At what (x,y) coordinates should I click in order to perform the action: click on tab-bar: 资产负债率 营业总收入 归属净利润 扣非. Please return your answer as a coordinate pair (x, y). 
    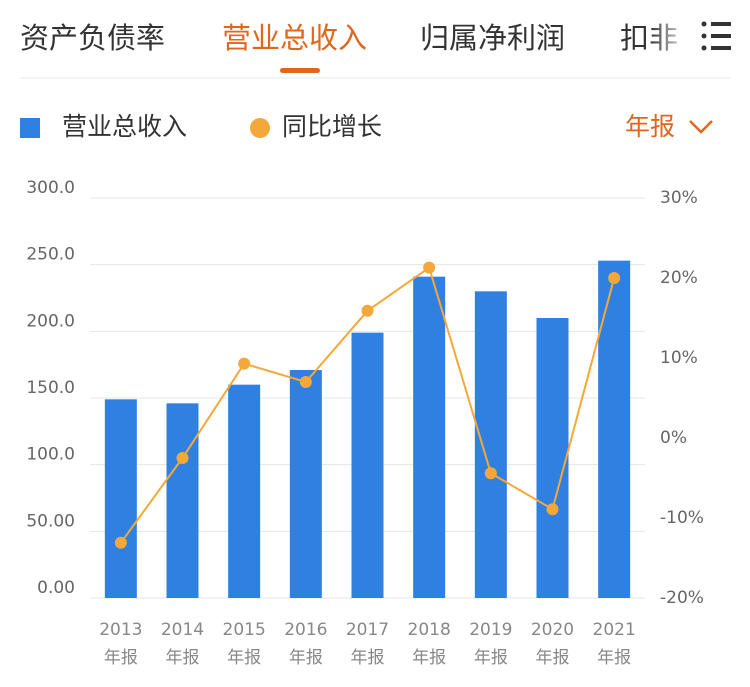
    Looking at the image, I should click on (349, 38).